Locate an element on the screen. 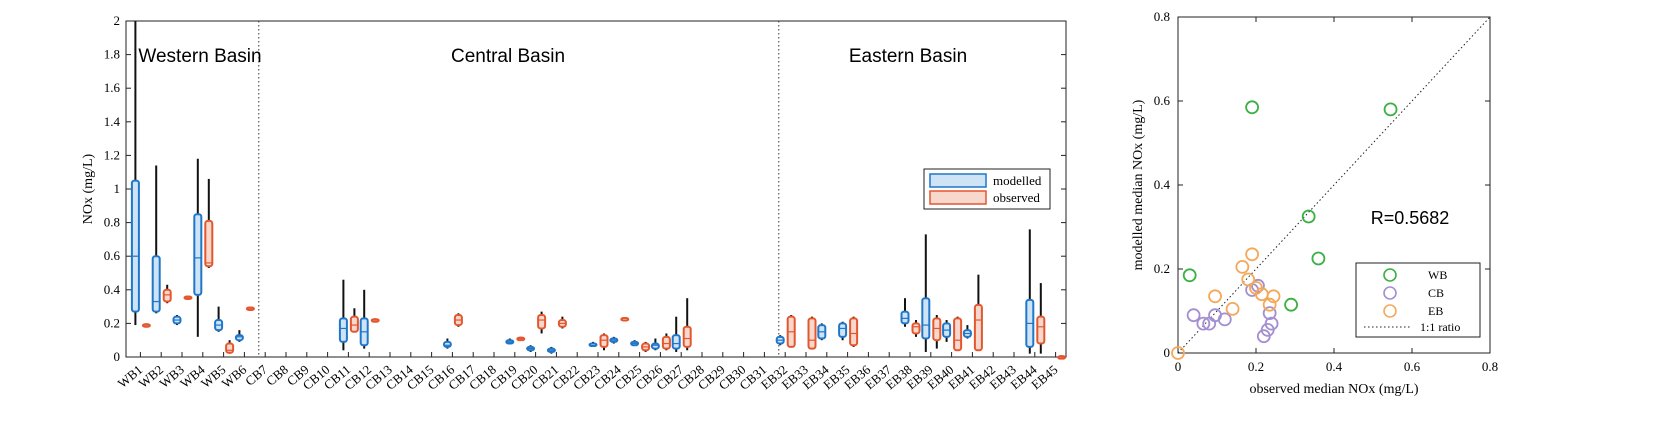  scatter-x-tick-label: 0 is located at coordinates (1178, 366).